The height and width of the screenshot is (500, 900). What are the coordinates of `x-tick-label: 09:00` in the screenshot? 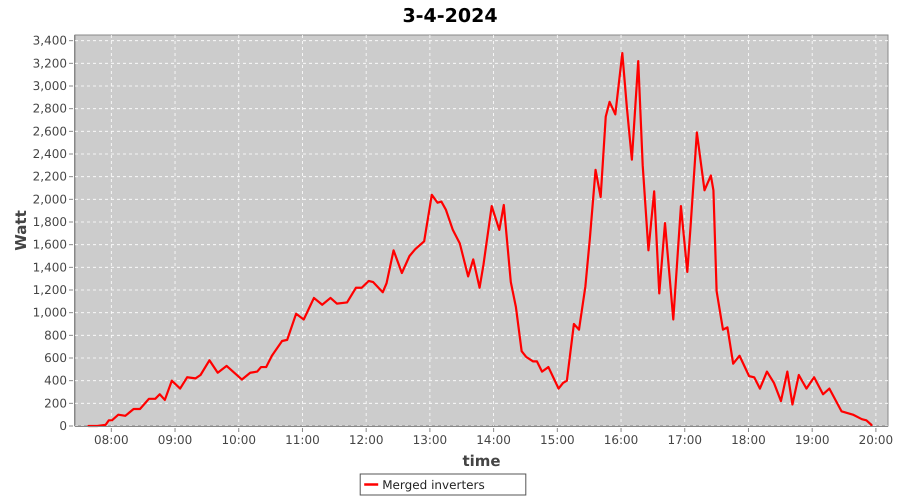 It's located at (175, 440).